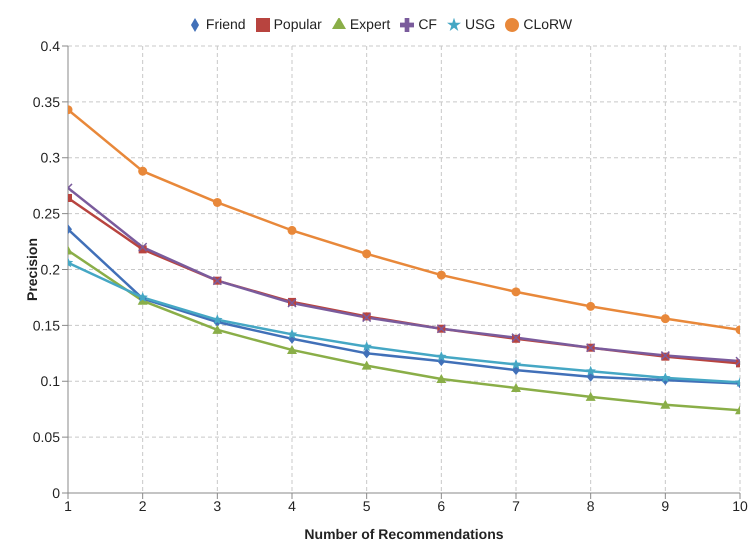  I want to click on y-tick-label: 0.3, so click(50, 158).